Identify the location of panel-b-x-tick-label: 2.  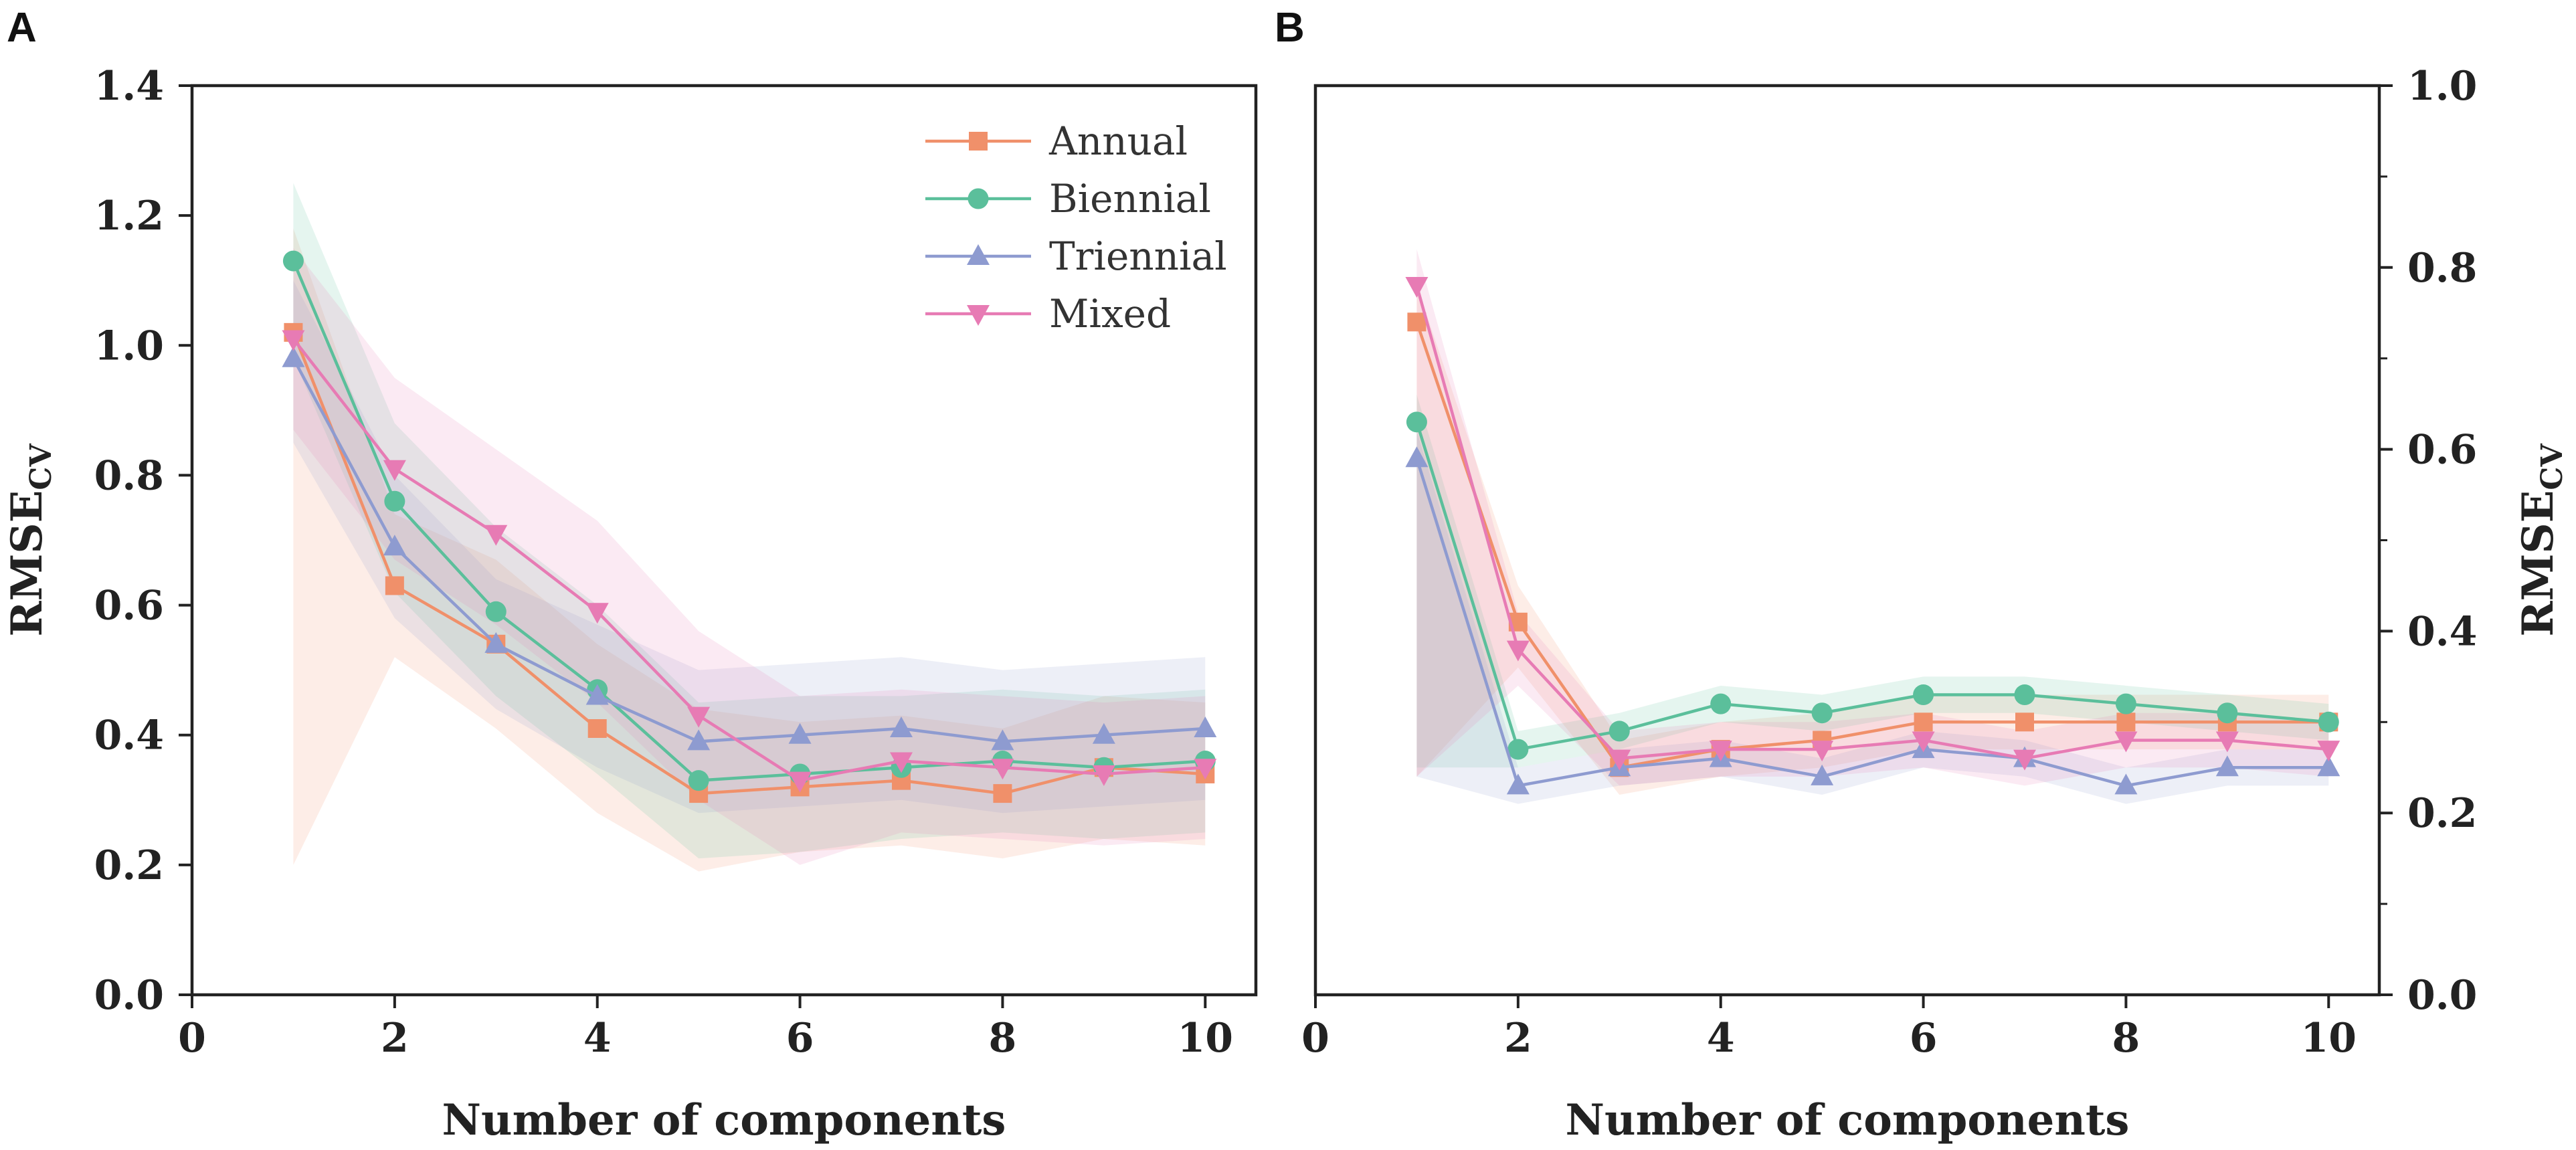
(1518, 1038).